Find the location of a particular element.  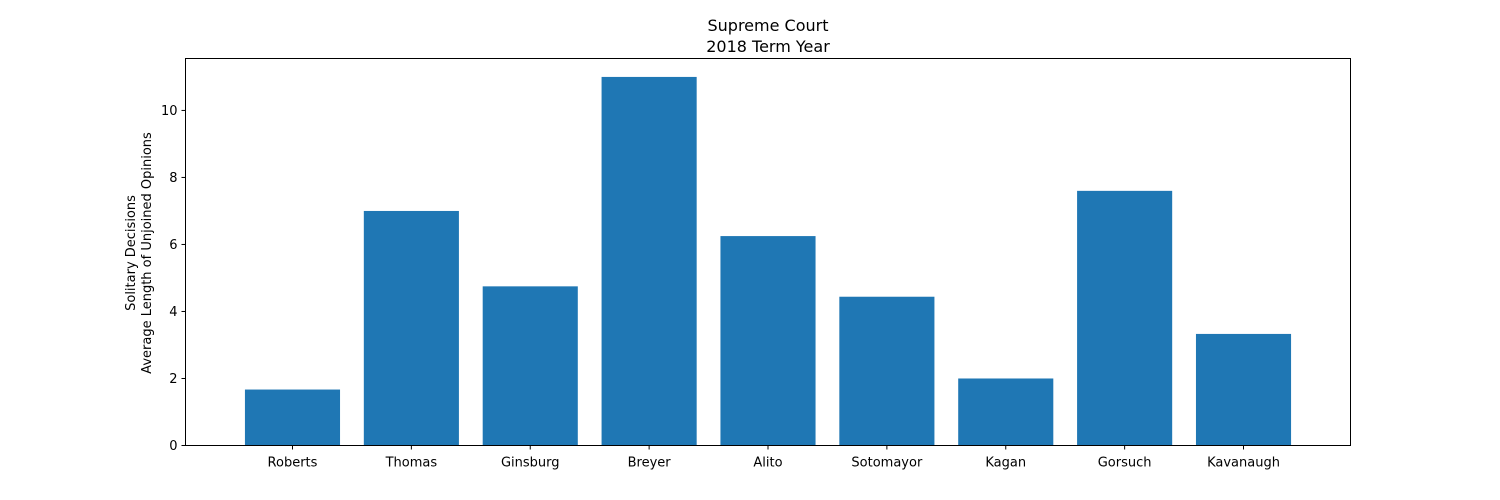

y-axis-label-line-2: Average Length of Unjoined Opinions is located at coordinates (147, 253).